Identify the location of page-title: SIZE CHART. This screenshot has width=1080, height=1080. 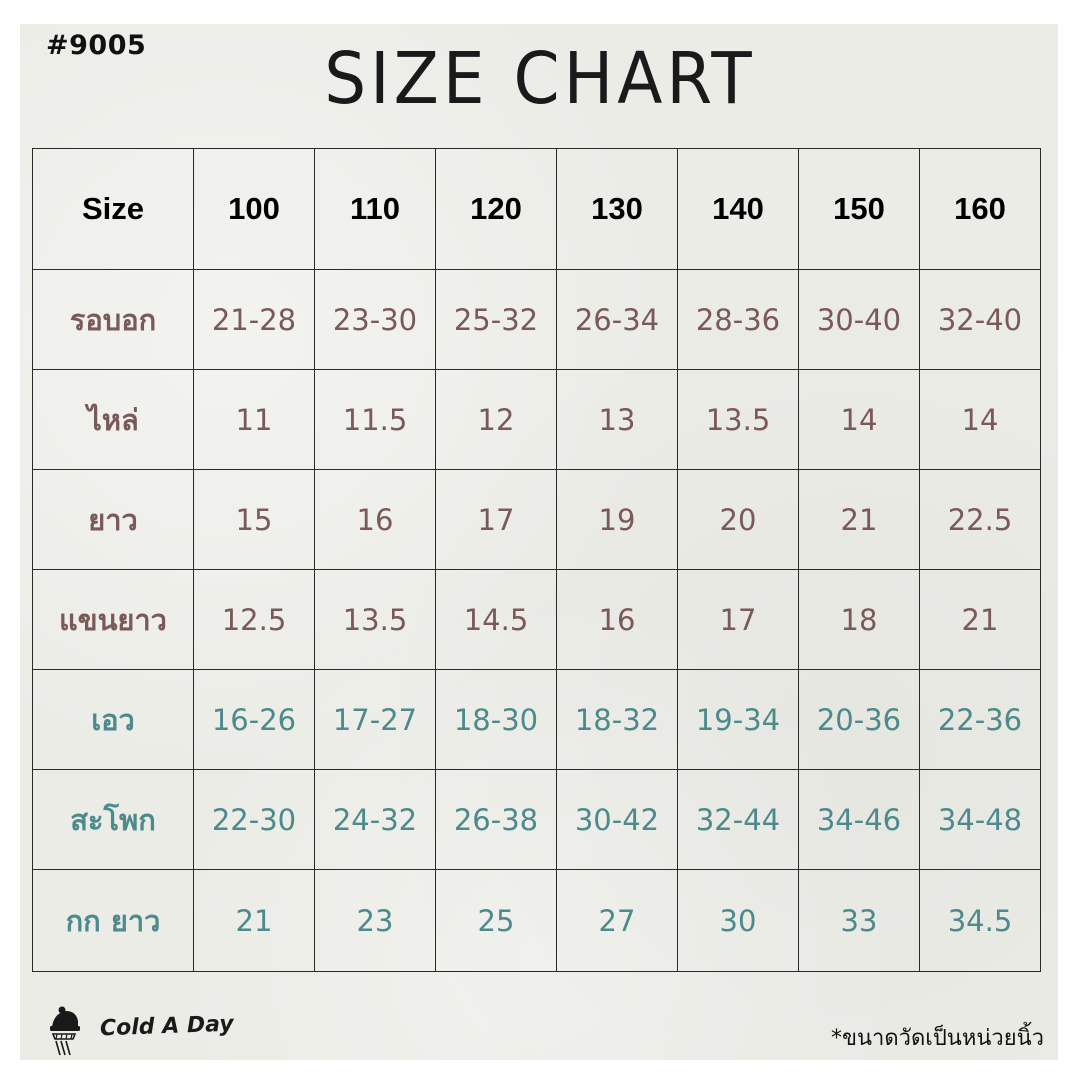
(540, 78).